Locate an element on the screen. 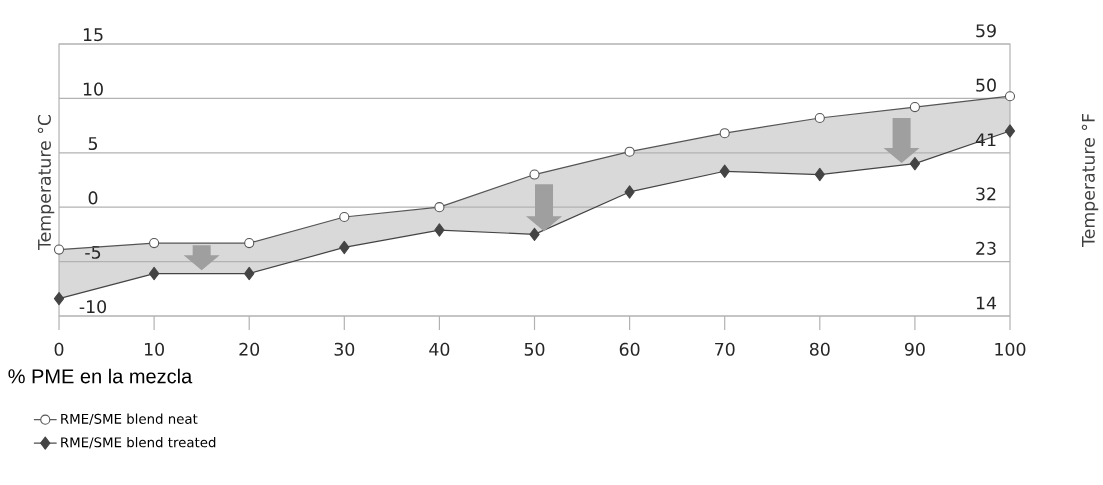 Image resolution: width=1103 pixels, height=485 pixels. y-tick-label: 15 is located at coordinates (93, 35).